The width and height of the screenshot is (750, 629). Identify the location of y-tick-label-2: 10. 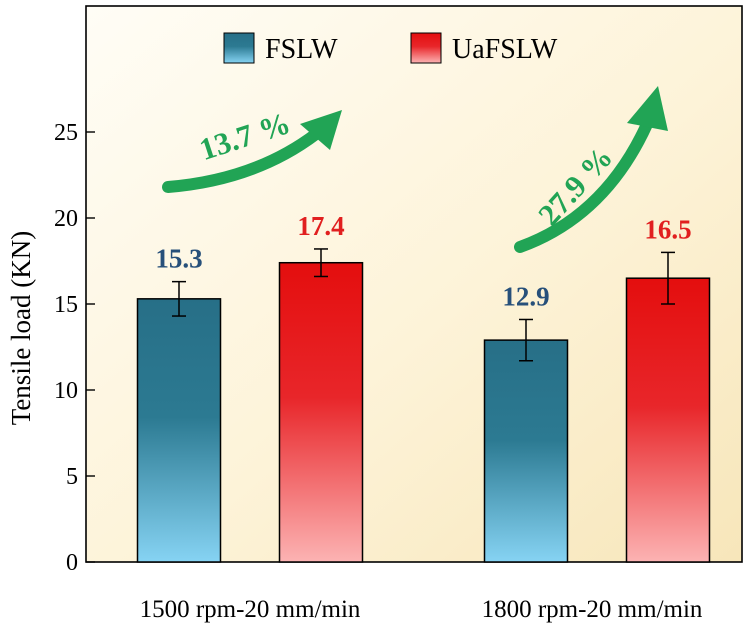
(66, 391).